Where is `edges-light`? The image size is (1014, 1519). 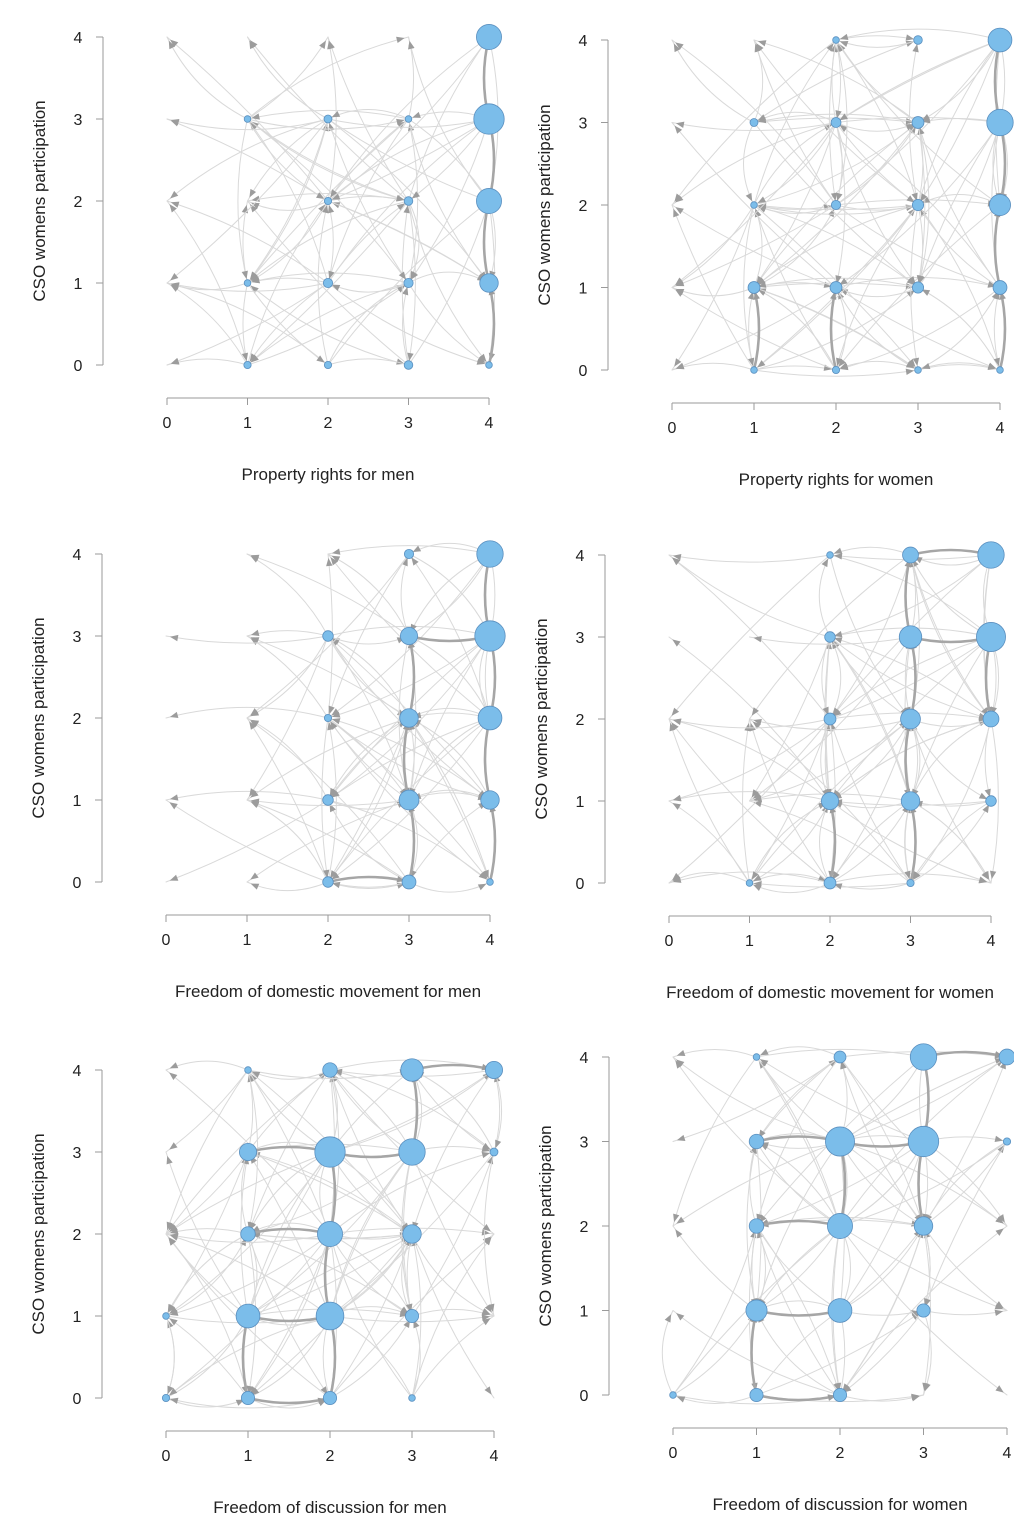
edges-light is located at coordinates (839, 202).